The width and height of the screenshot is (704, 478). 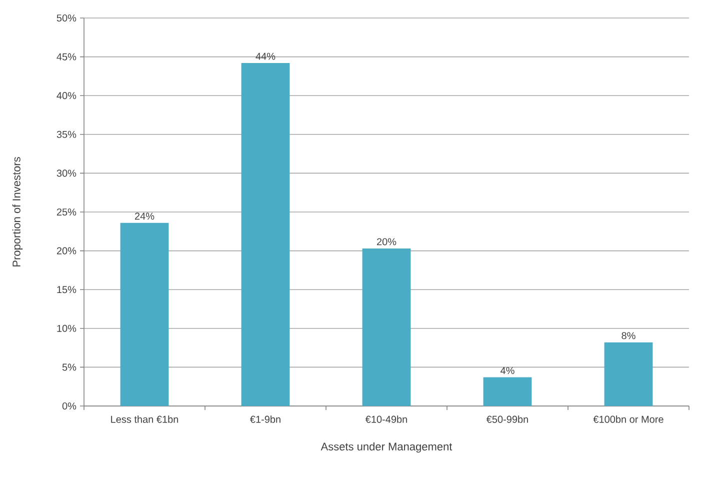 What do you see at coordinates (265, 419) in the screenshot?
I see `x-tick-label: €1-9bn` at bounding box center [265, 419].